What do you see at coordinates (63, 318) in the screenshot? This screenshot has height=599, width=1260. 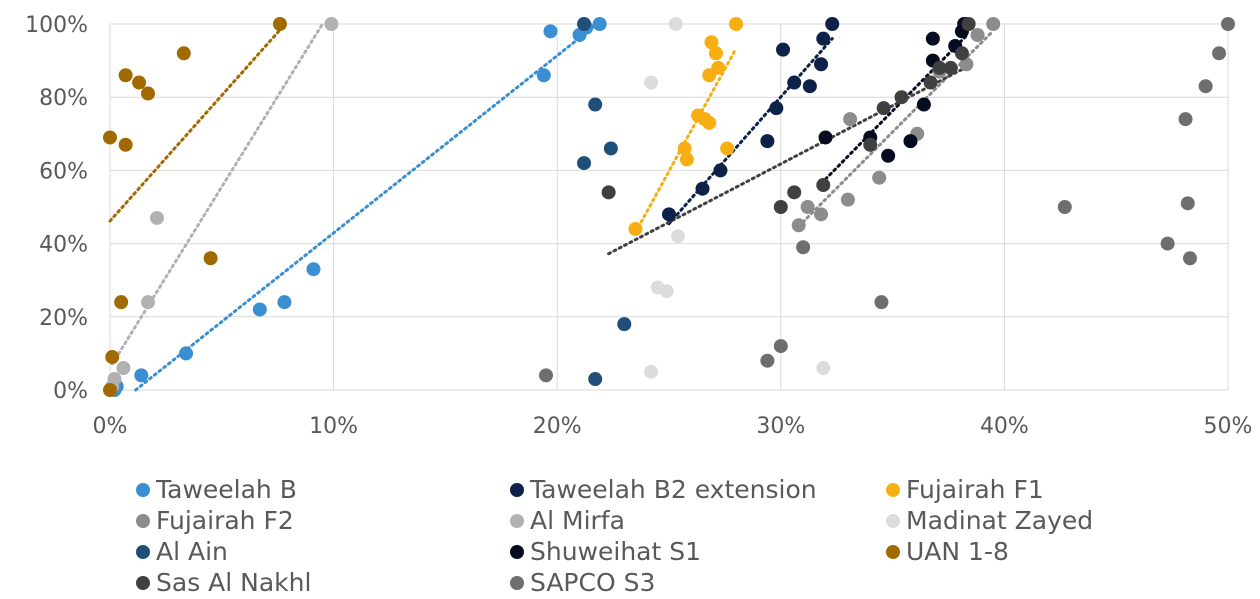 I see `y-tick-label: 20%` at bounding box center [63, 318].